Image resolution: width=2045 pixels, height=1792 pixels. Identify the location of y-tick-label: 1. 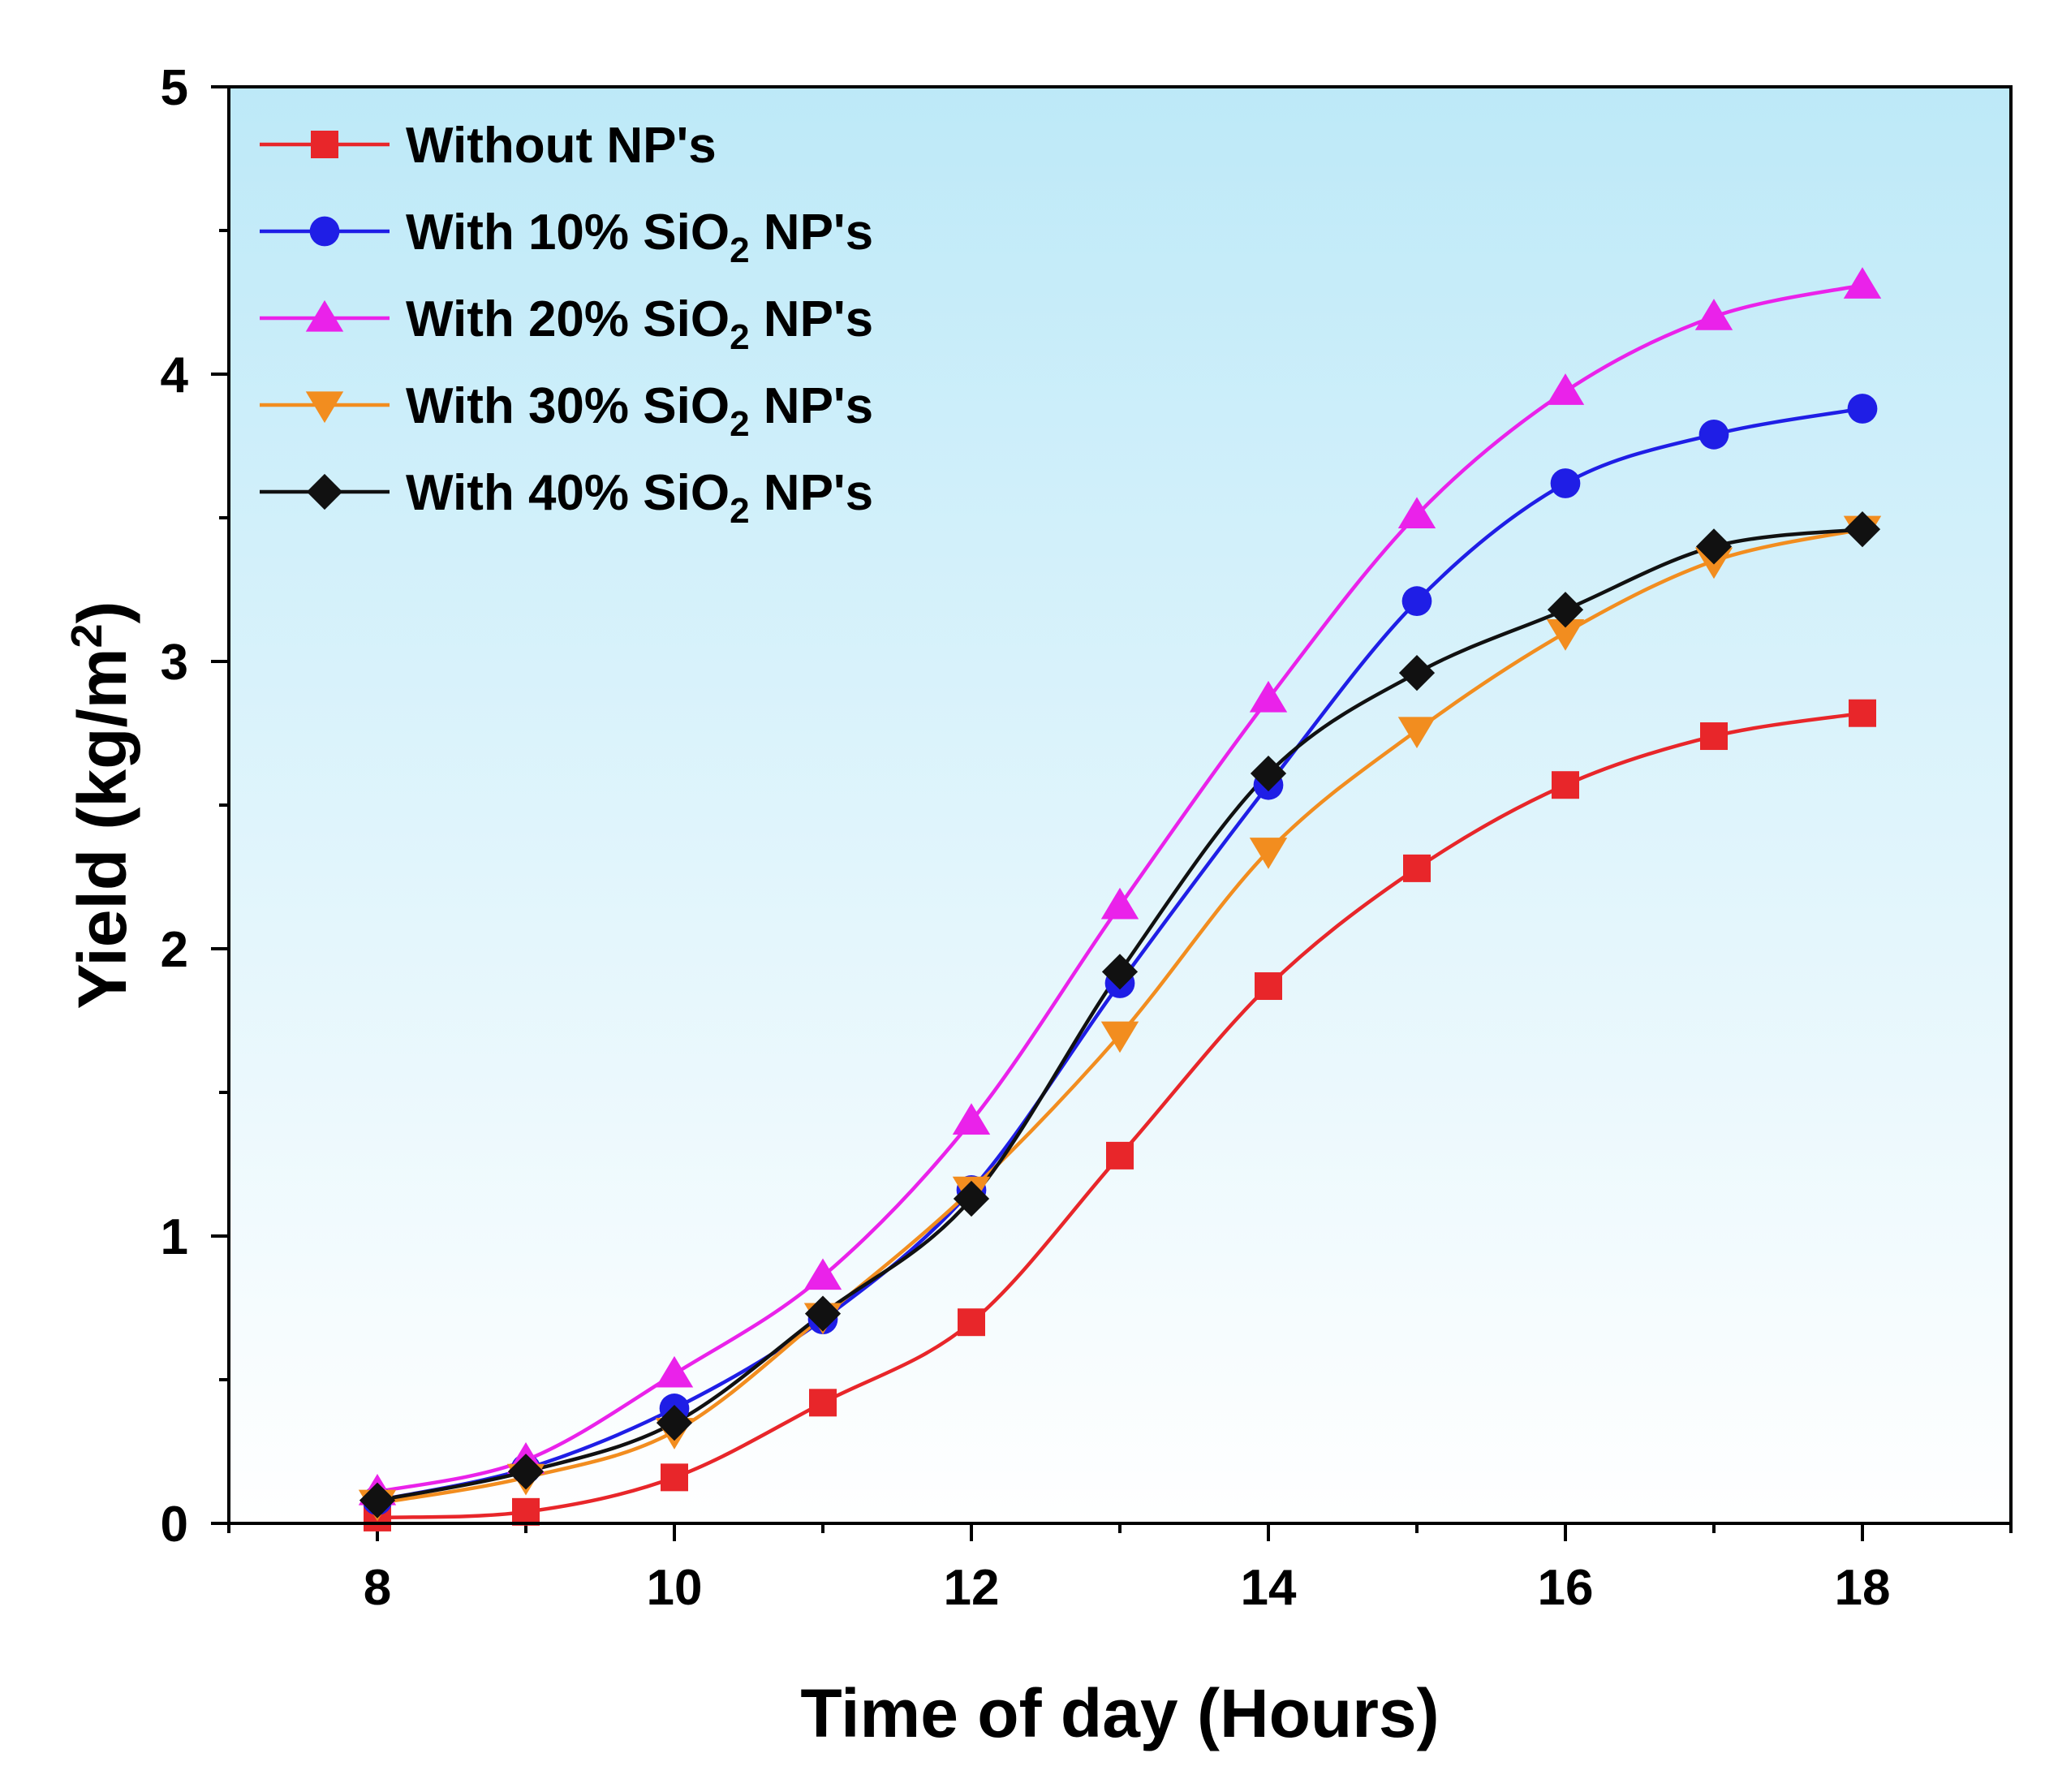
(174, 1237).